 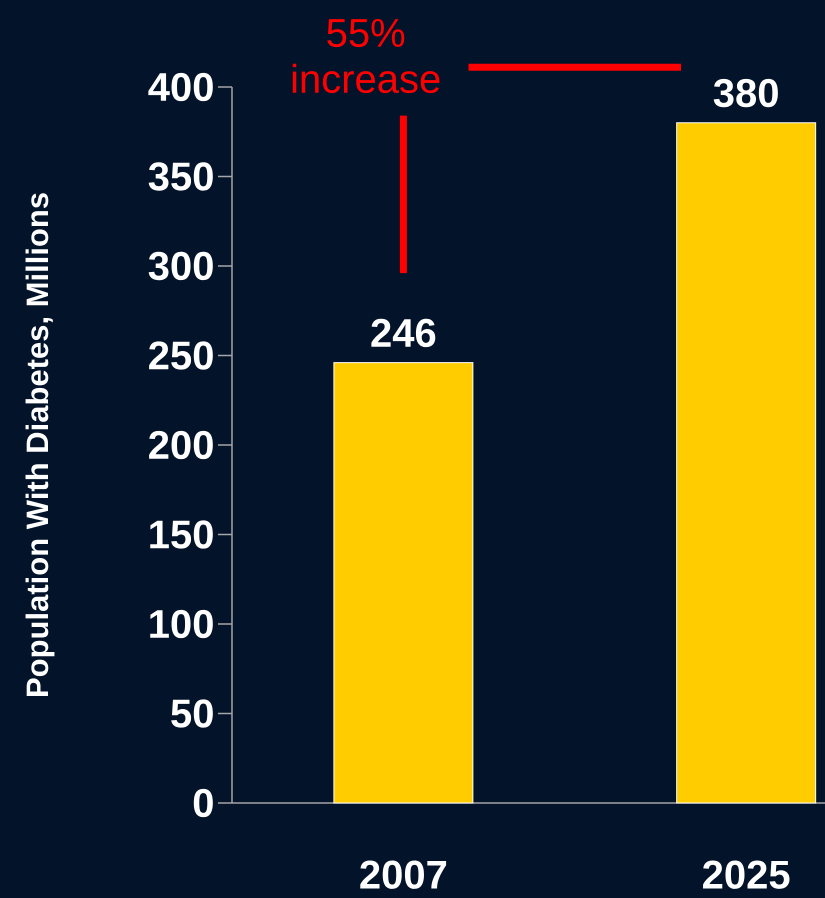 What do you see at coordinates (203, 803) in the screenshot?
I see `y-tick-label: 0` at bounding box center [203, 803].